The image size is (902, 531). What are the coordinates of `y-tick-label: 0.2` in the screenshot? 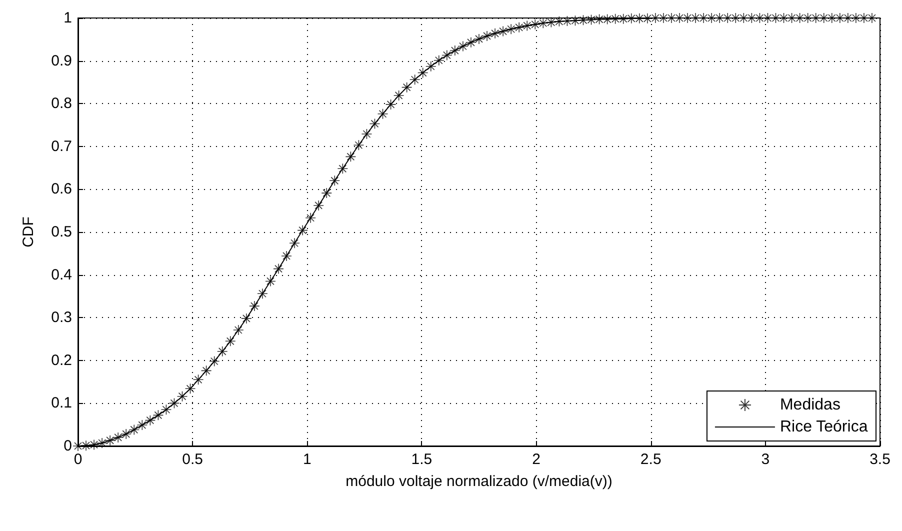 It's located at (61, 360).